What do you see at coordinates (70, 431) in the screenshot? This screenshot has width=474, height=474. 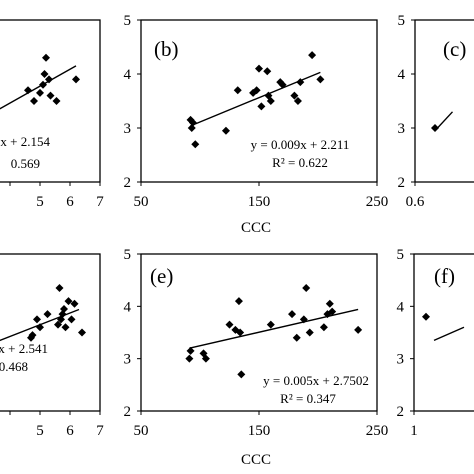 I see `x-tick-label: 6` at bounding box center [70, 431].